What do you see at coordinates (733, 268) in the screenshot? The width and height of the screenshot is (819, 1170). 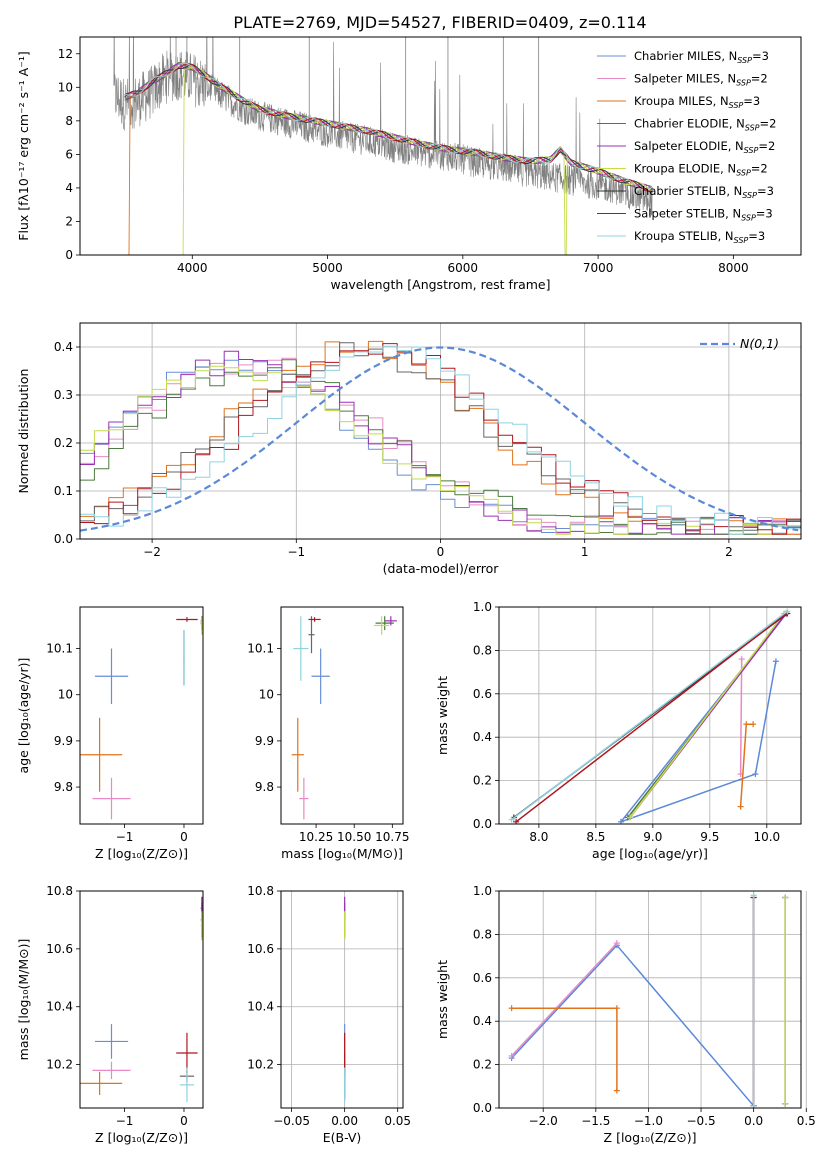 I see `x-tick-label: 8000` at bounding box center [733, 268].